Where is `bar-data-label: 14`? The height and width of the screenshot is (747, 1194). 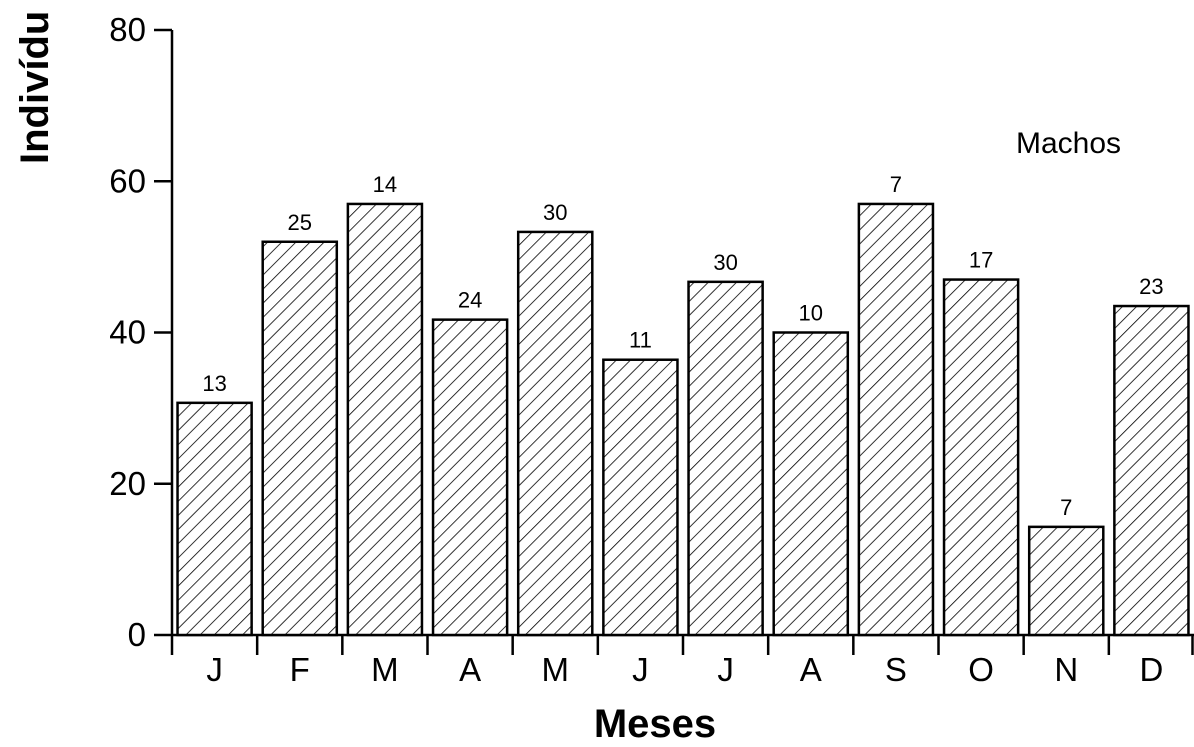 bar-data-label: 14 is located at coordinates (385, 184).